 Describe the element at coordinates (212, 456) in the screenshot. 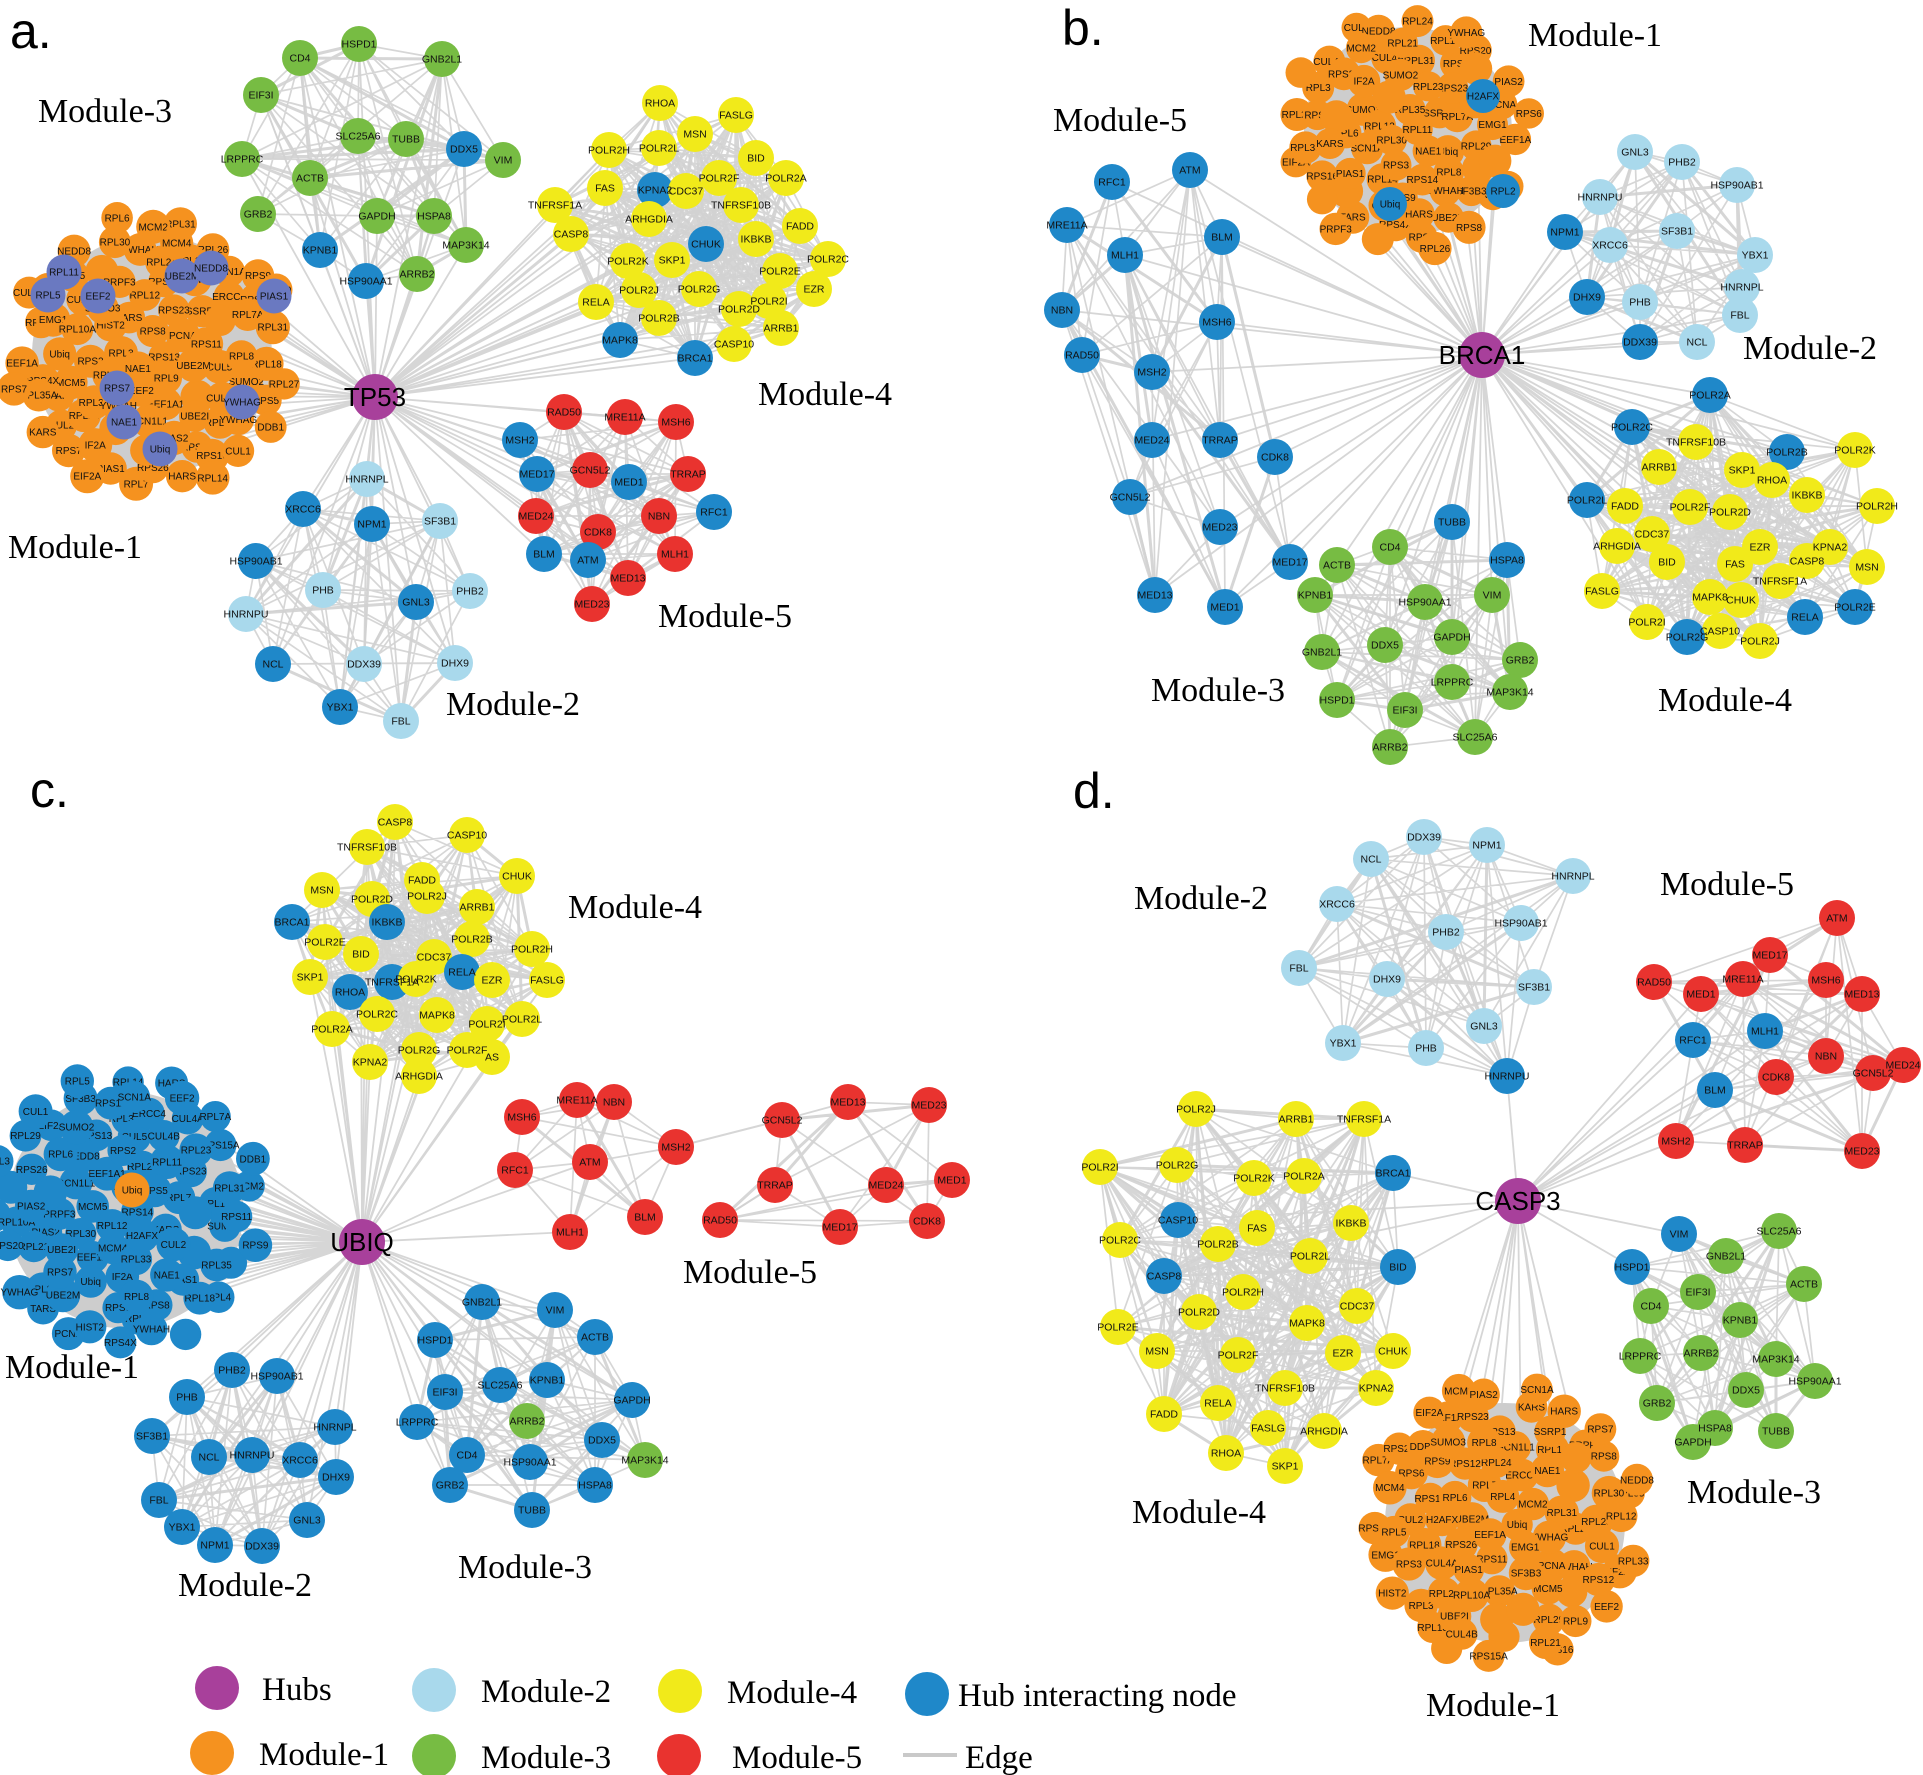

I see `svg-text: RPS16` at that location.